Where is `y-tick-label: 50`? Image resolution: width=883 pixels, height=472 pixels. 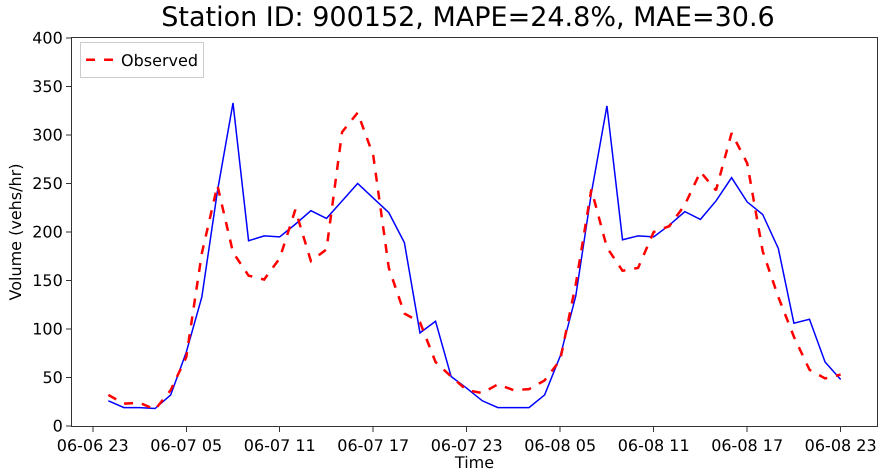
y-tick-label: 50 is located at coordinates (52, 378).